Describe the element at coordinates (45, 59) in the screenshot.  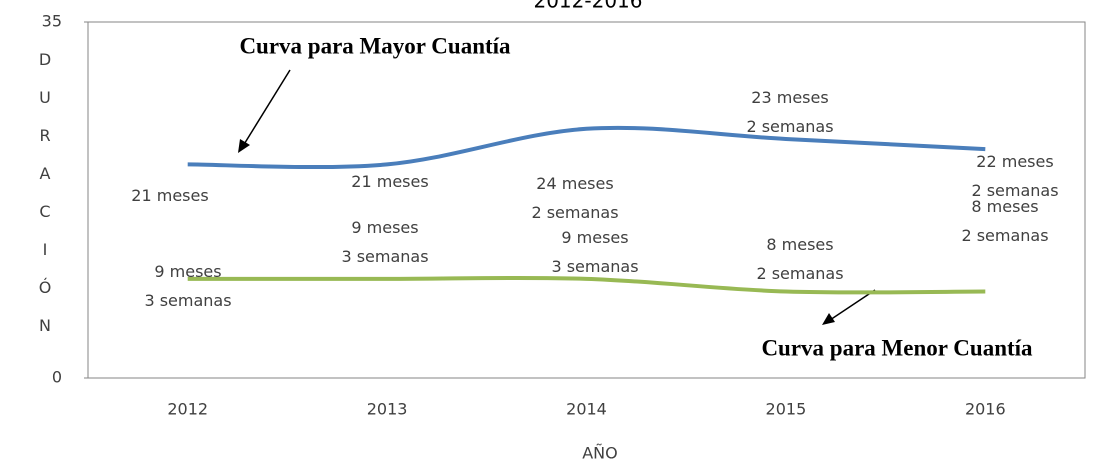
I see `y-axis-letter: D` at that location.